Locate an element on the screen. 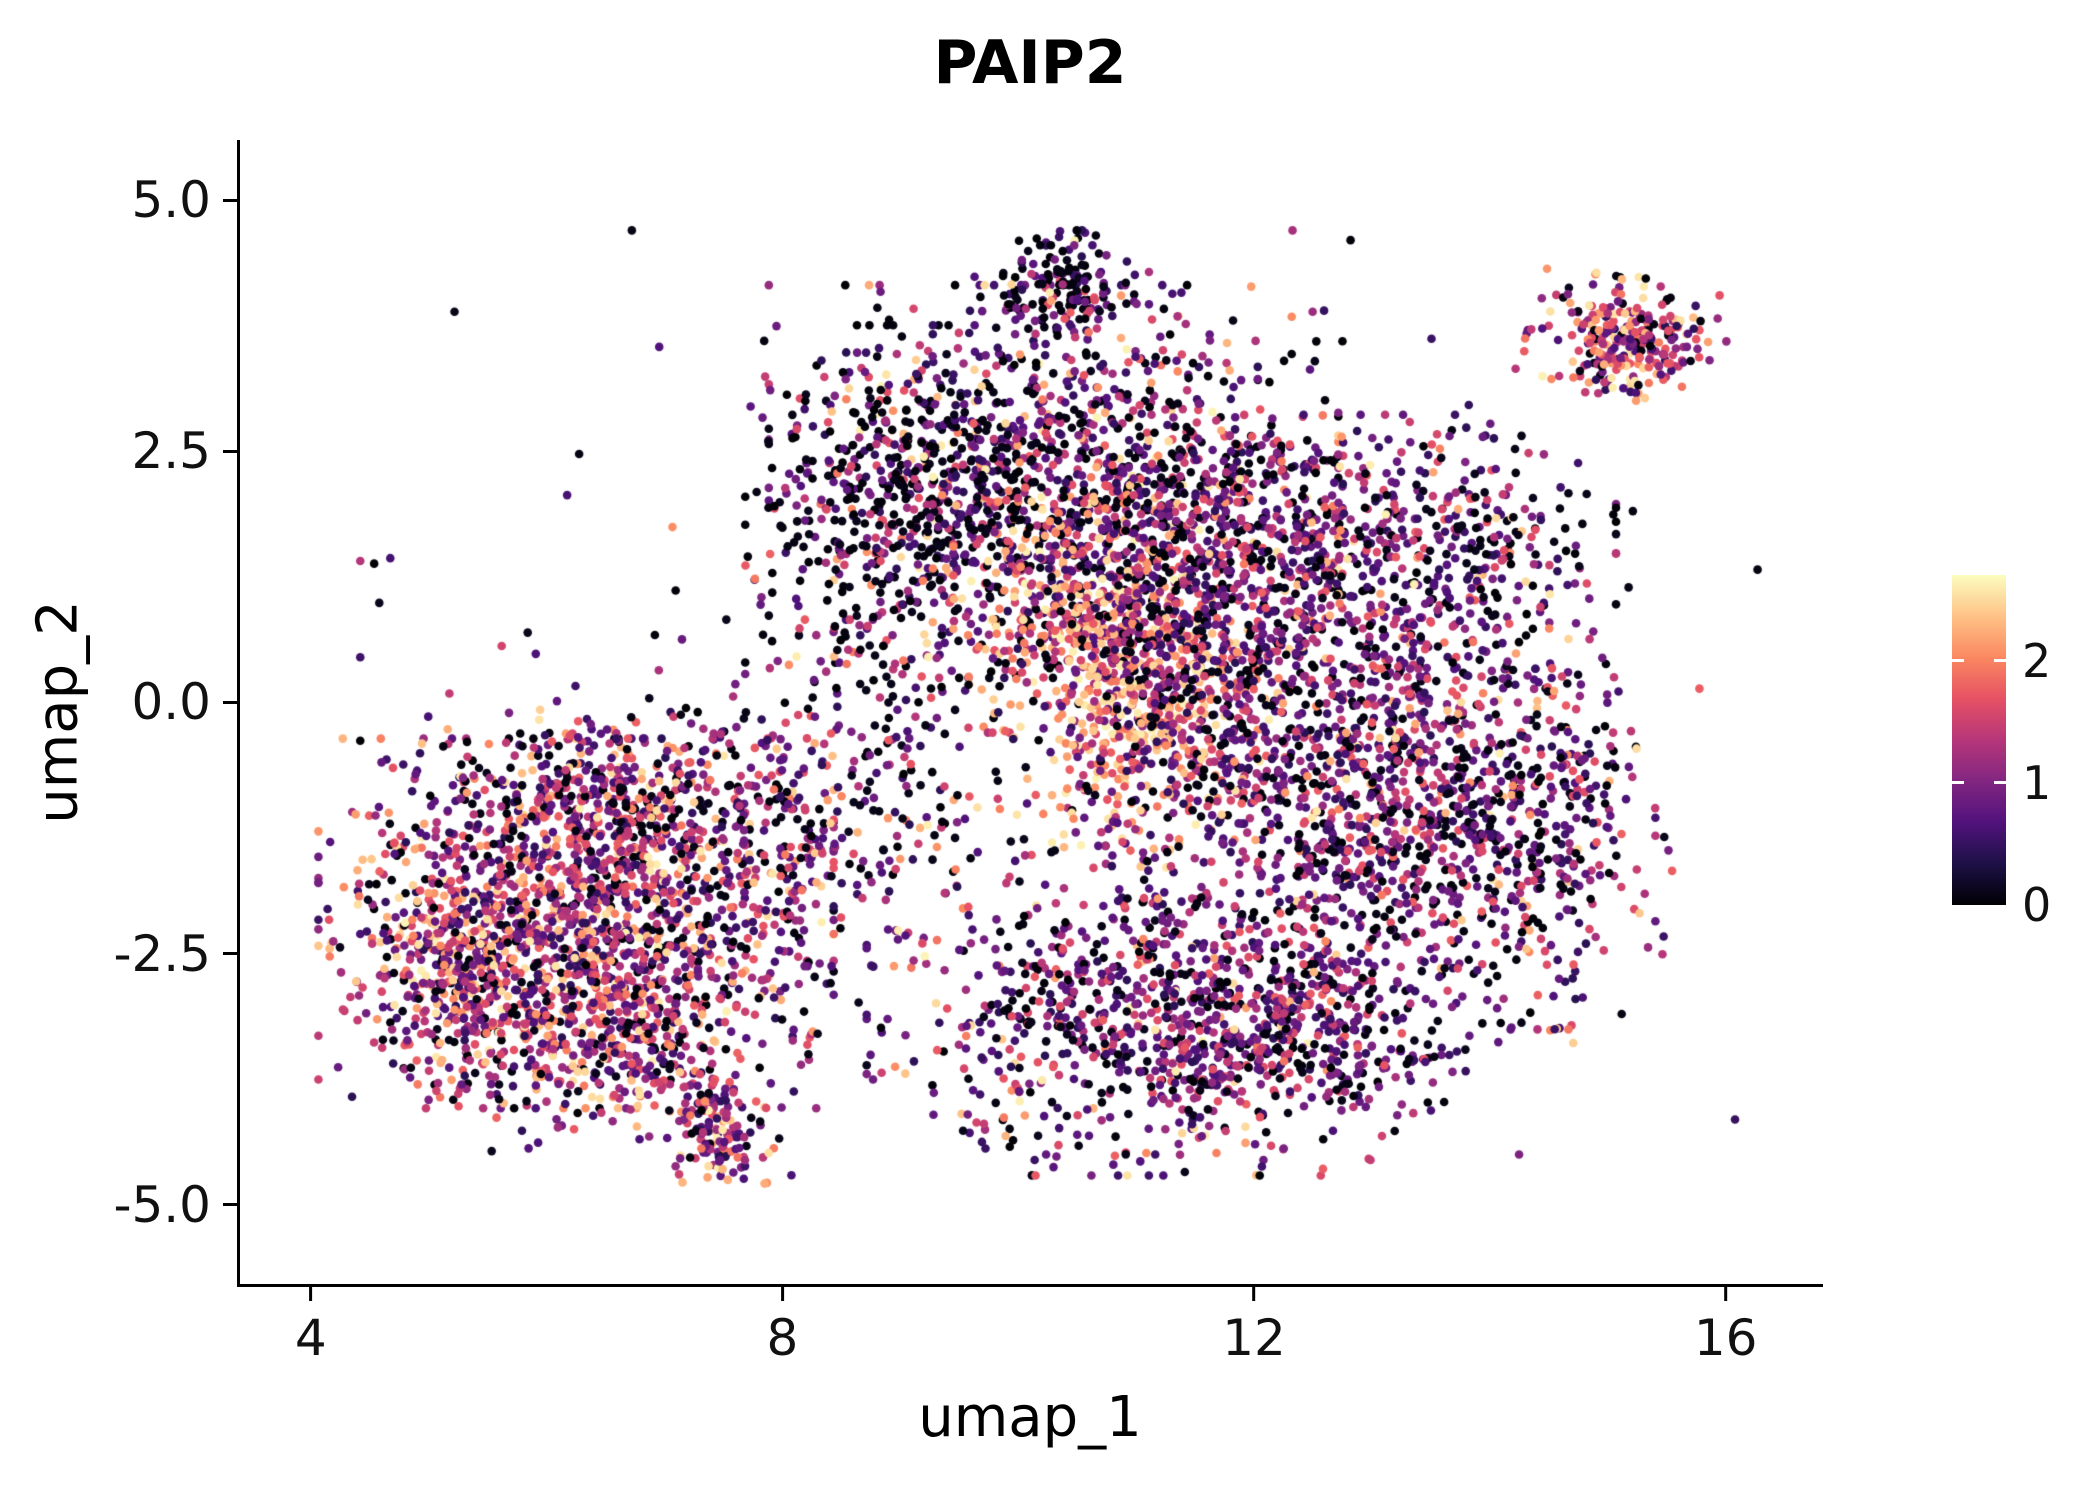 The image size is (2100, 1500). y-tick: -5.0 is located at coordinates (118, 1205).